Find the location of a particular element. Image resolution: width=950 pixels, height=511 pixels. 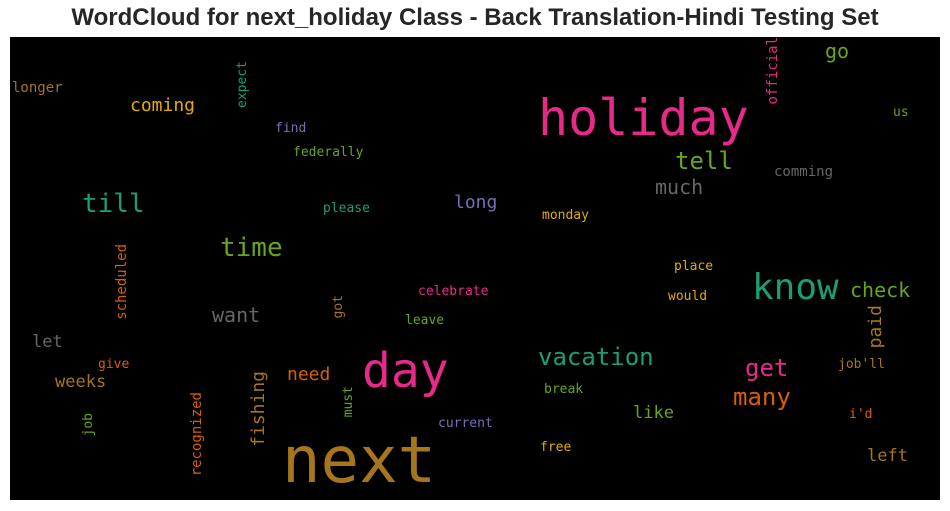

word-like: like is located at coordinates (653, 413).